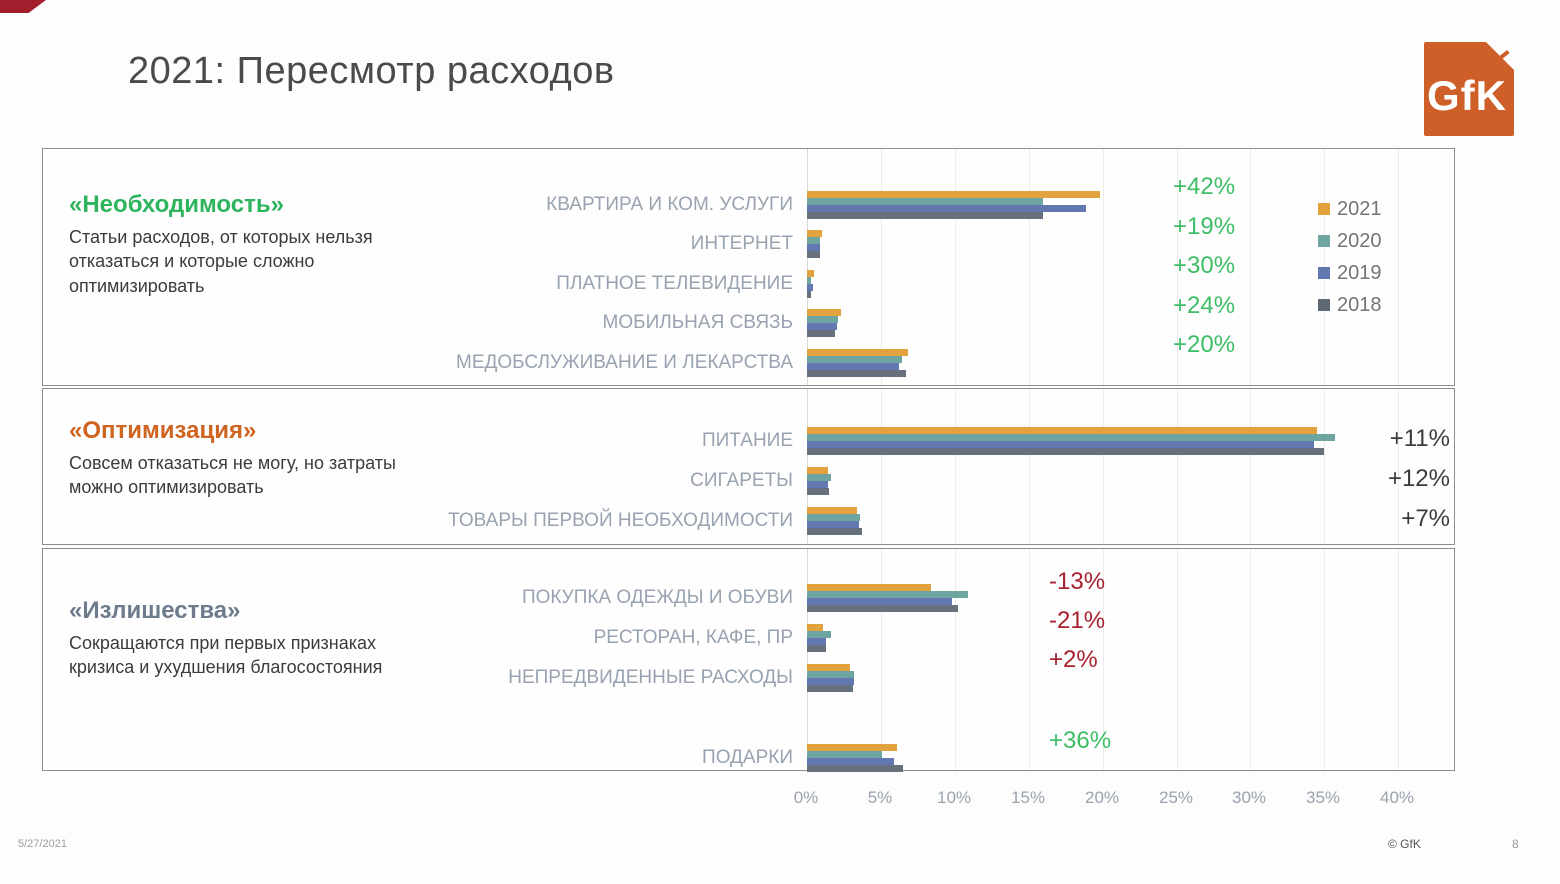  What do you see at coordinates (1469, 88) in the screenshot?
I see `gfk-logo: GfK` at bounding box center [1469, 88].